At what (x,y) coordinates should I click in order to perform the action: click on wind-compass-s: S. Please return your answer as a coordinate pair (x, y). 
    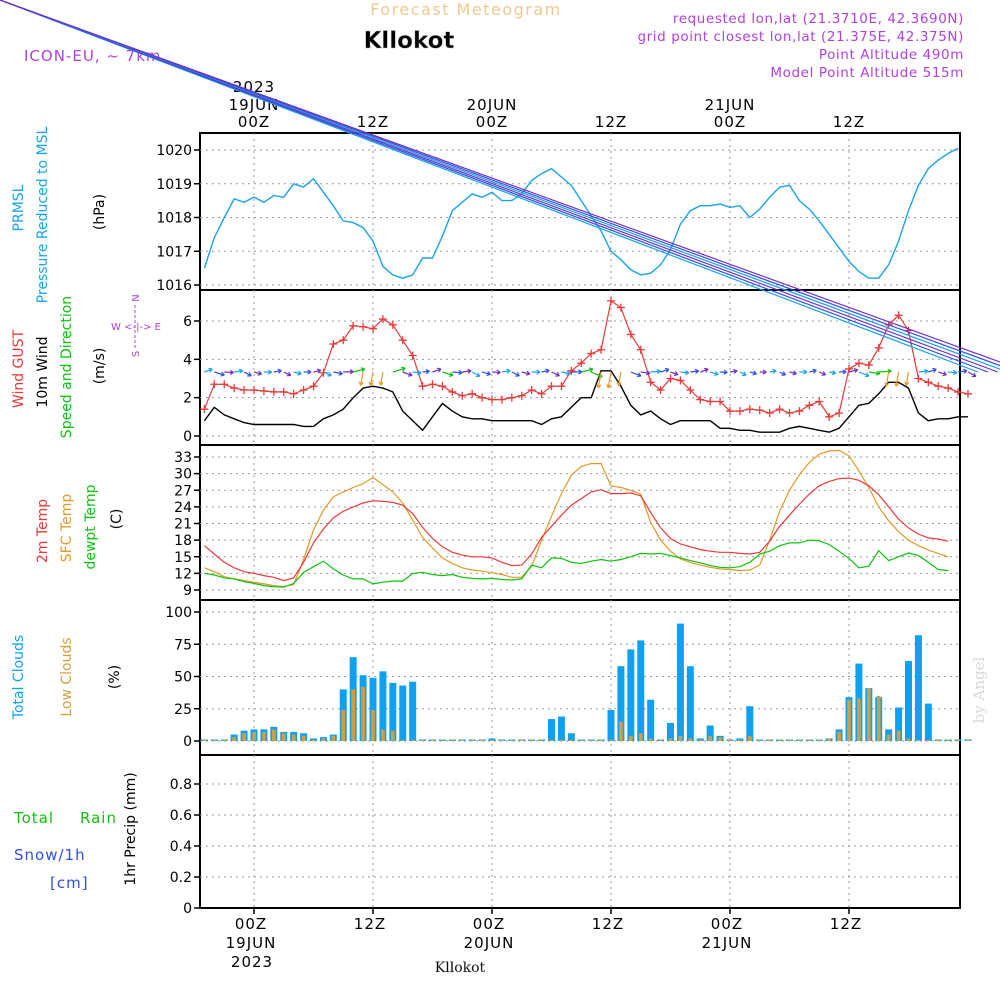
    Looking at the image, I should click on (136, 354).